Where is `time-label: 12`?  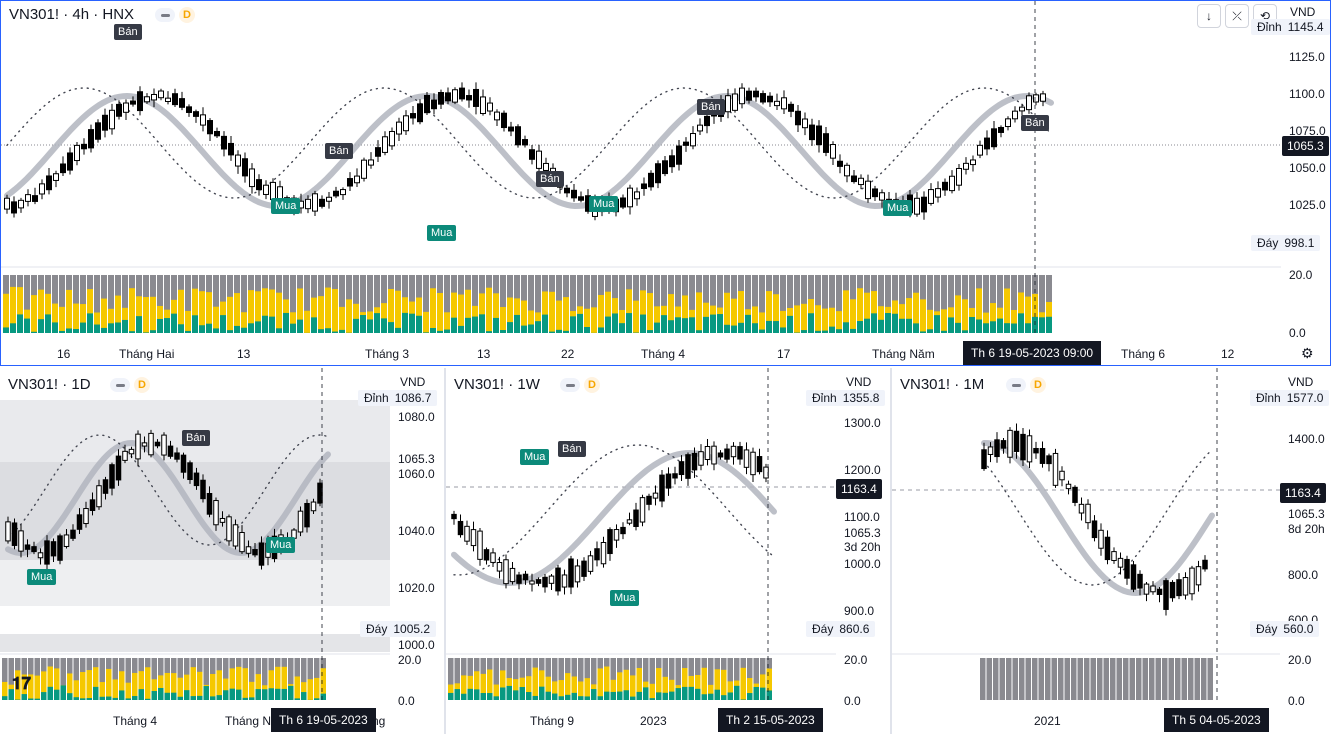 time-label: 12 is located at coordinates (1228, 354).